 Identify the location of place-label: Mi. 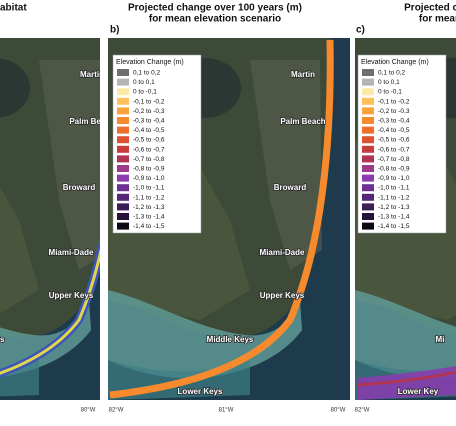
(440, 339).